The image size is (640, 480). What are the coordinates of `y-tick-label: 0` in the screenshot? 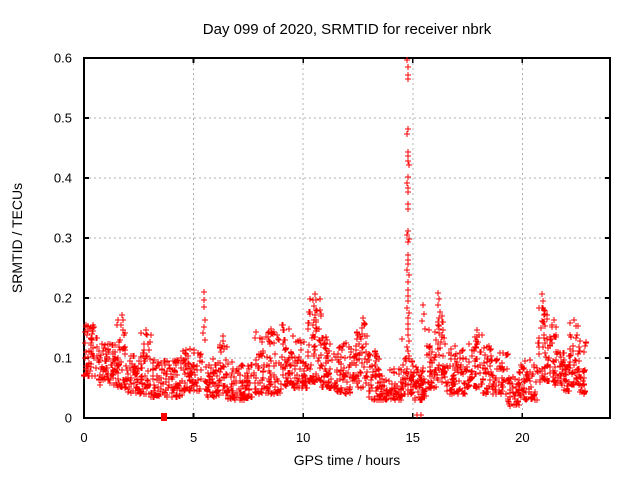 It's located at (68, 418).